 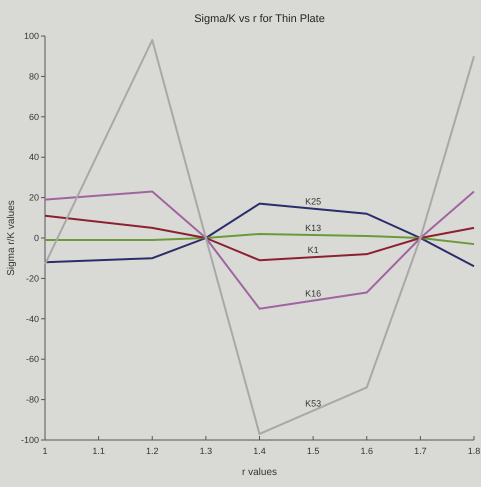 I want to click on chart-title: Sigma/K vs r for Thin Plate, so click(x=259, y=19).